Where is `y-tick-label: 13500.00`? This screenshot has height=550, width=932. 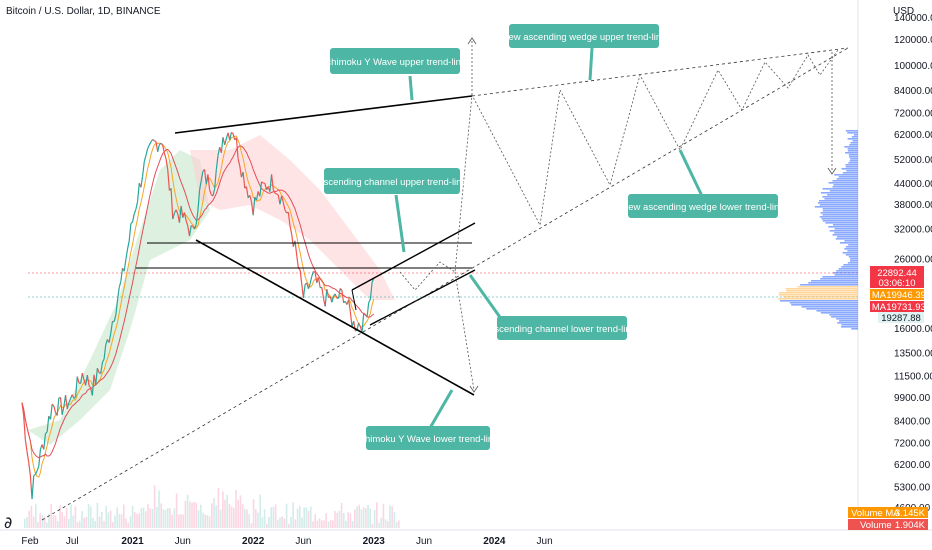
y-tick-label: 13500.00 is located at coordinates (913, 353).